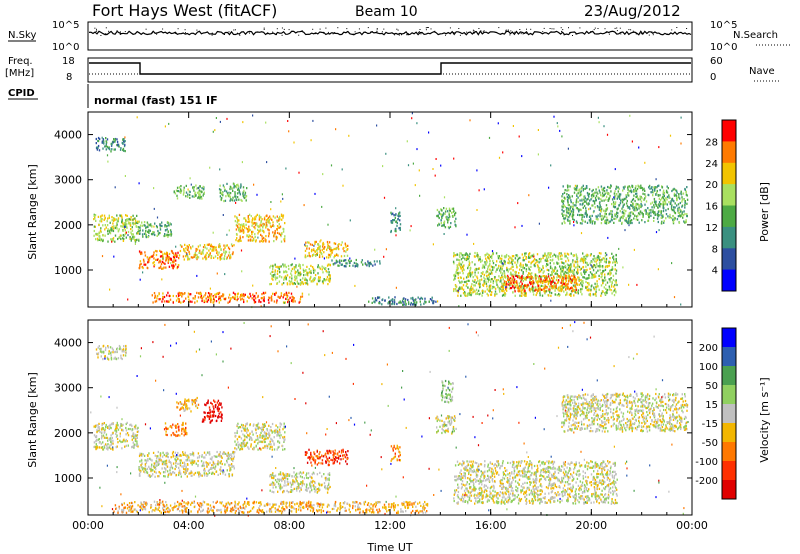 This screenshot has width=800, height=554. I want to click on freq-tick-bottom: 8, so click(69, 77).